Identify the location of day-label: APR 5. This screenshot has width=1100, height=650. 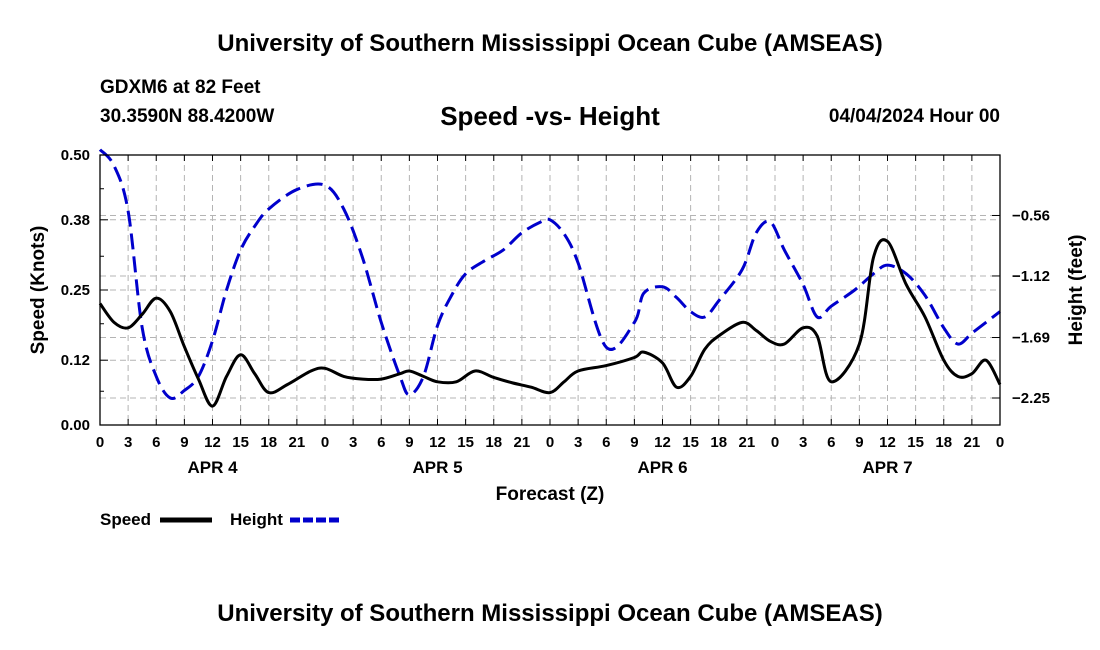
(437, 467).